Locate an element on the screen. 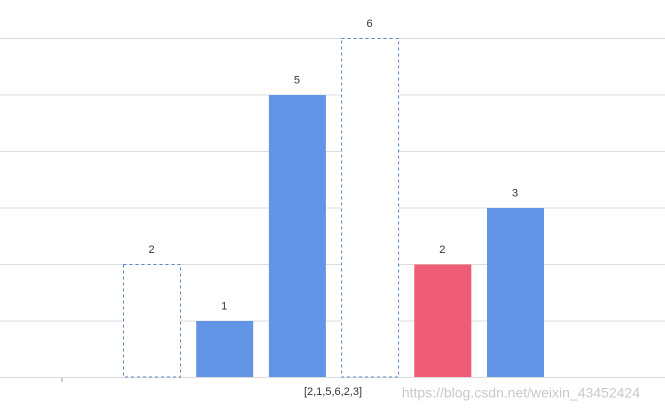 Image resolution: width=665 pixels, height=412 pixels. data-label: 5 is located at coordinates (297, 80).